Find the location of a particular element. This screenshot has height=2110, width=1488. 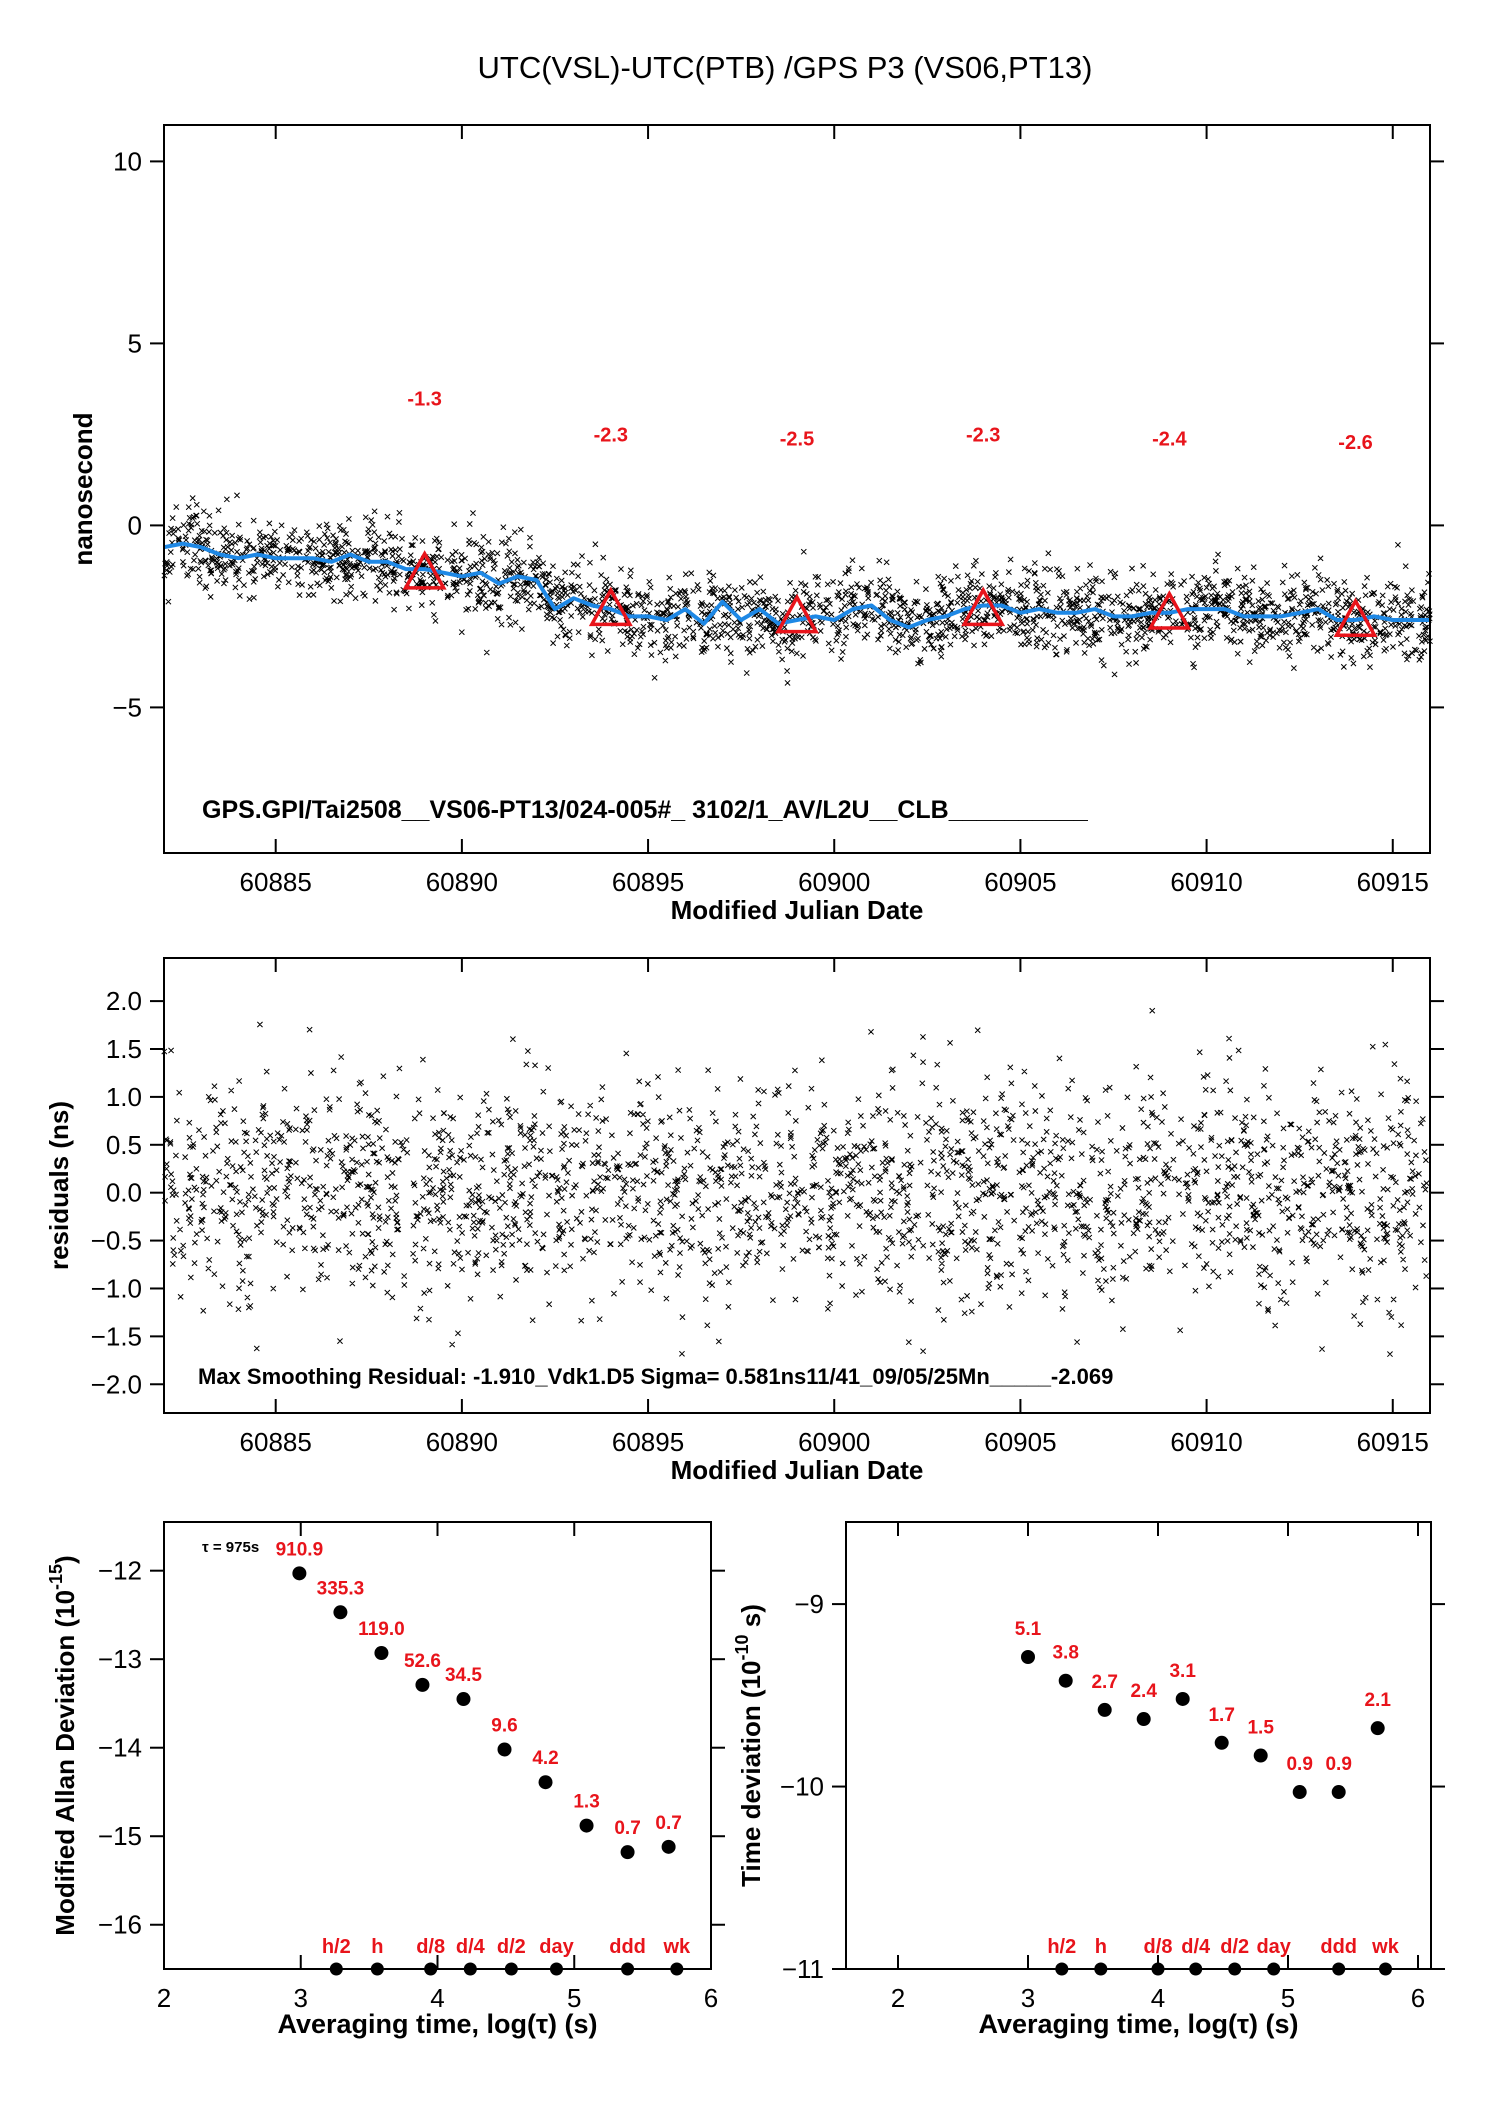

y-tick-label: 0.5 is located at coordinates (124, 1145).